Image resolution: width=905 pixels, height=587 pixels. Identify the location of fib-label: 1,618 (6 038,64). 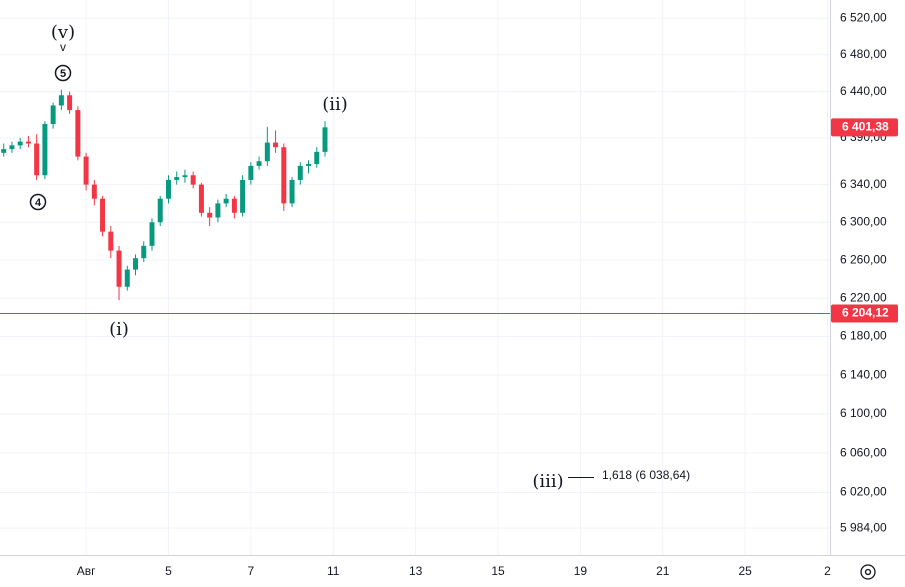
(646, 475).